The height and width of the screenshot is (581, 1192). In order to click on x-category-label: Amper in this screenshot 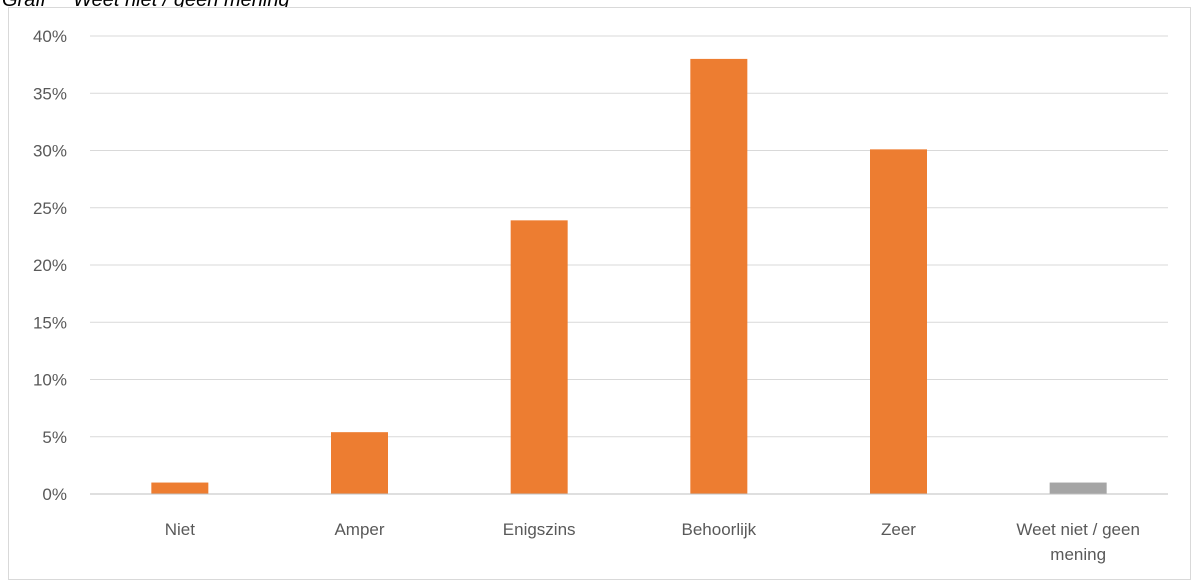, I will do `click(359, 529)`.